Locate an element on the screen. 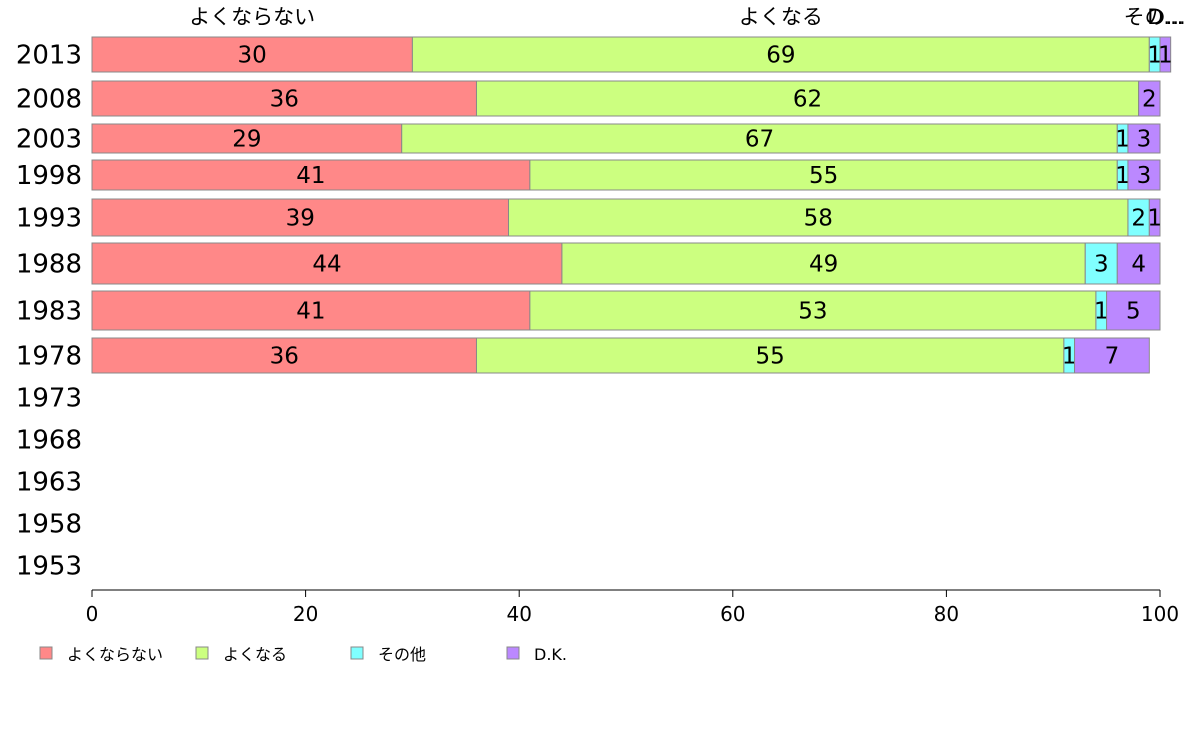 This screenshot has height=736, width=1188. data-label-1983-series-0: 41 is located at coordinates (310, 312).